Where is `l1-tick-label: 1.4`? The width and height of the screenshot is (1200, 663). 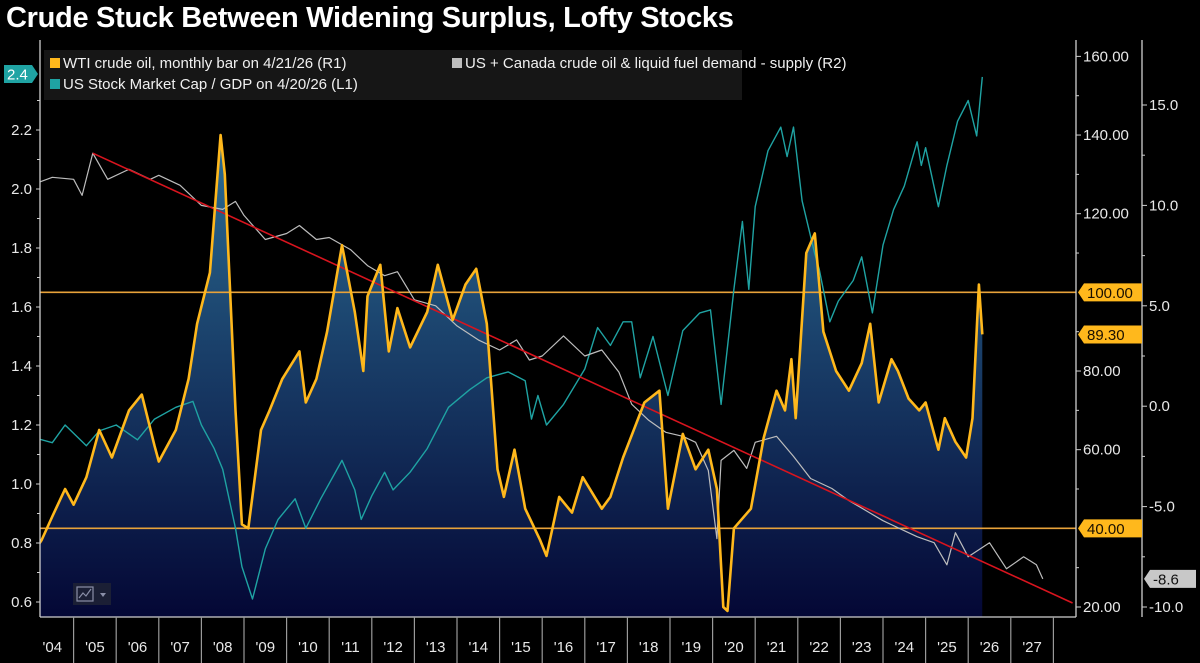
l1-tick-label: 1.4 is located at coordinates (21, 366).